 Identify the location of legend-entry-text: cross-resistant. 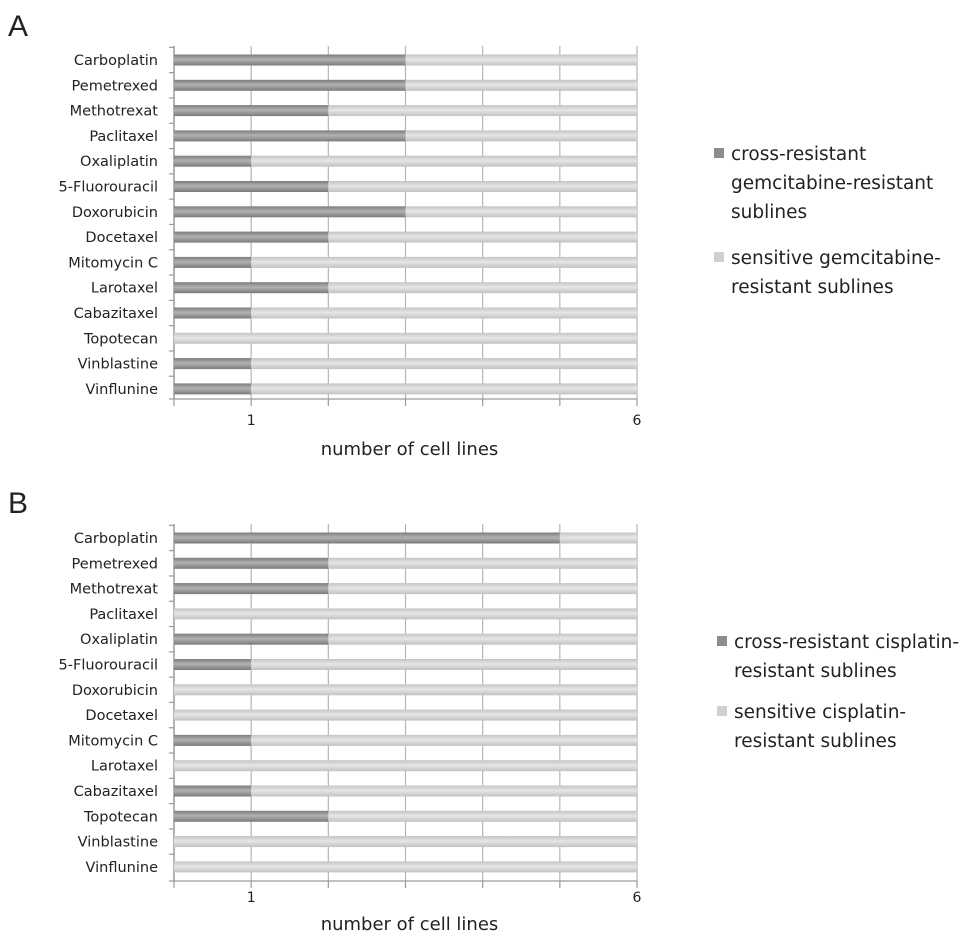
(798, 154).